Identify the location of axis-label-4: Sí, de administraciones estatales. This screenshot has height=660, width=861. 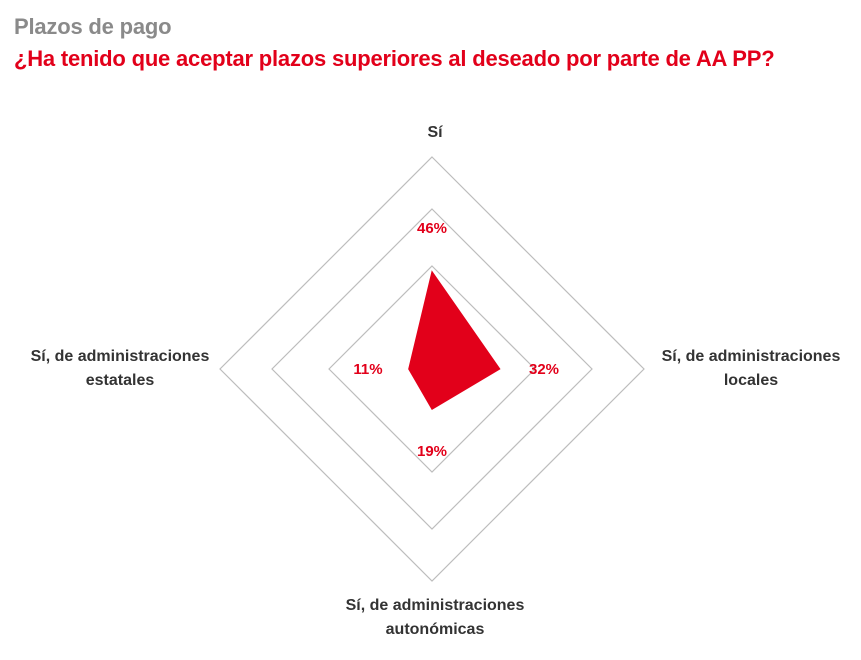
(120, 368).